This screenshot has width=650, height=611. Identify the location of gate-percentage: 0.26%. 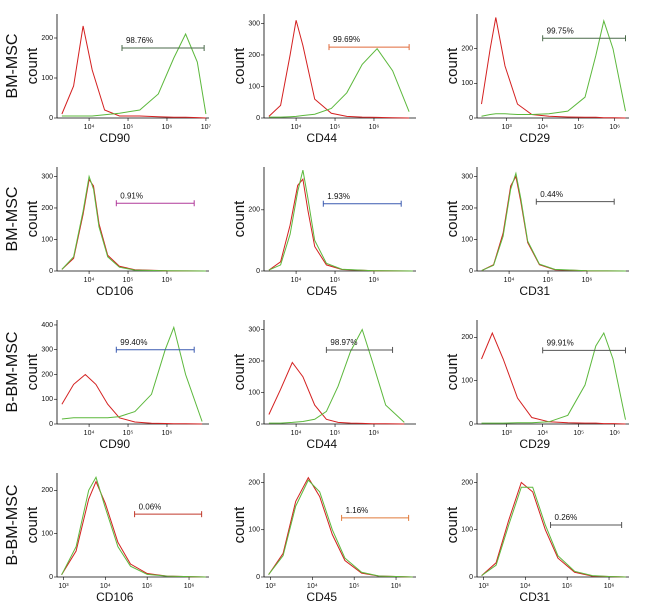
(566, 517).